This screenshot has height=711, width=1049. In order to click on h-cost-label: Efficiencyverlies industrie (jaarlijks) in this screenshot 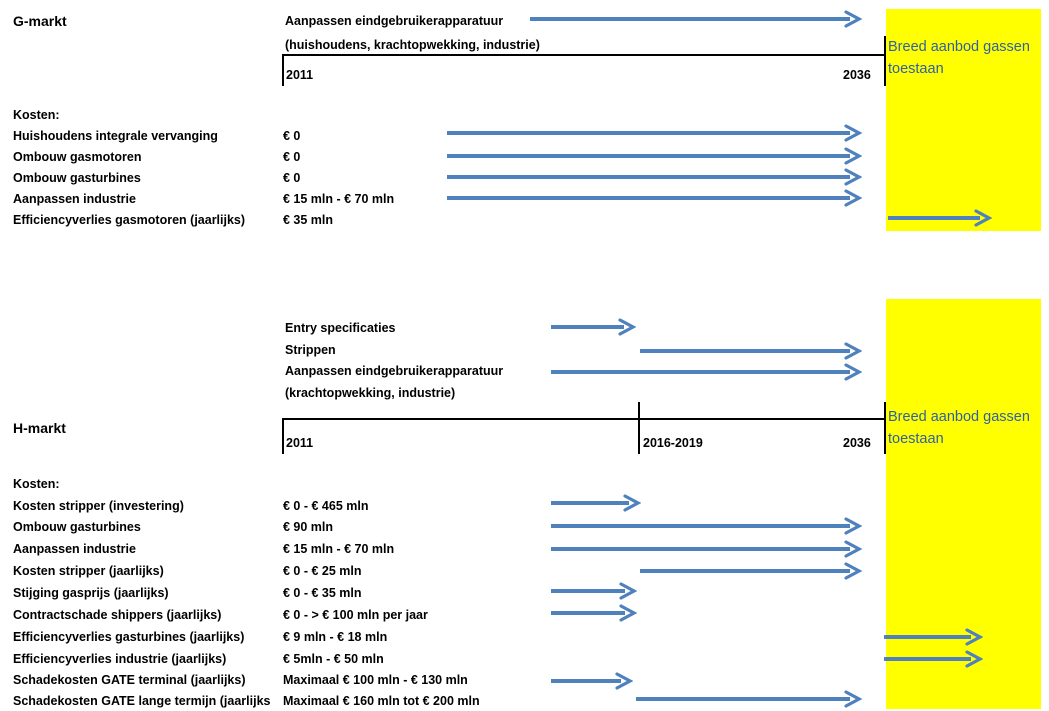, I will do `click(120, 659)`.